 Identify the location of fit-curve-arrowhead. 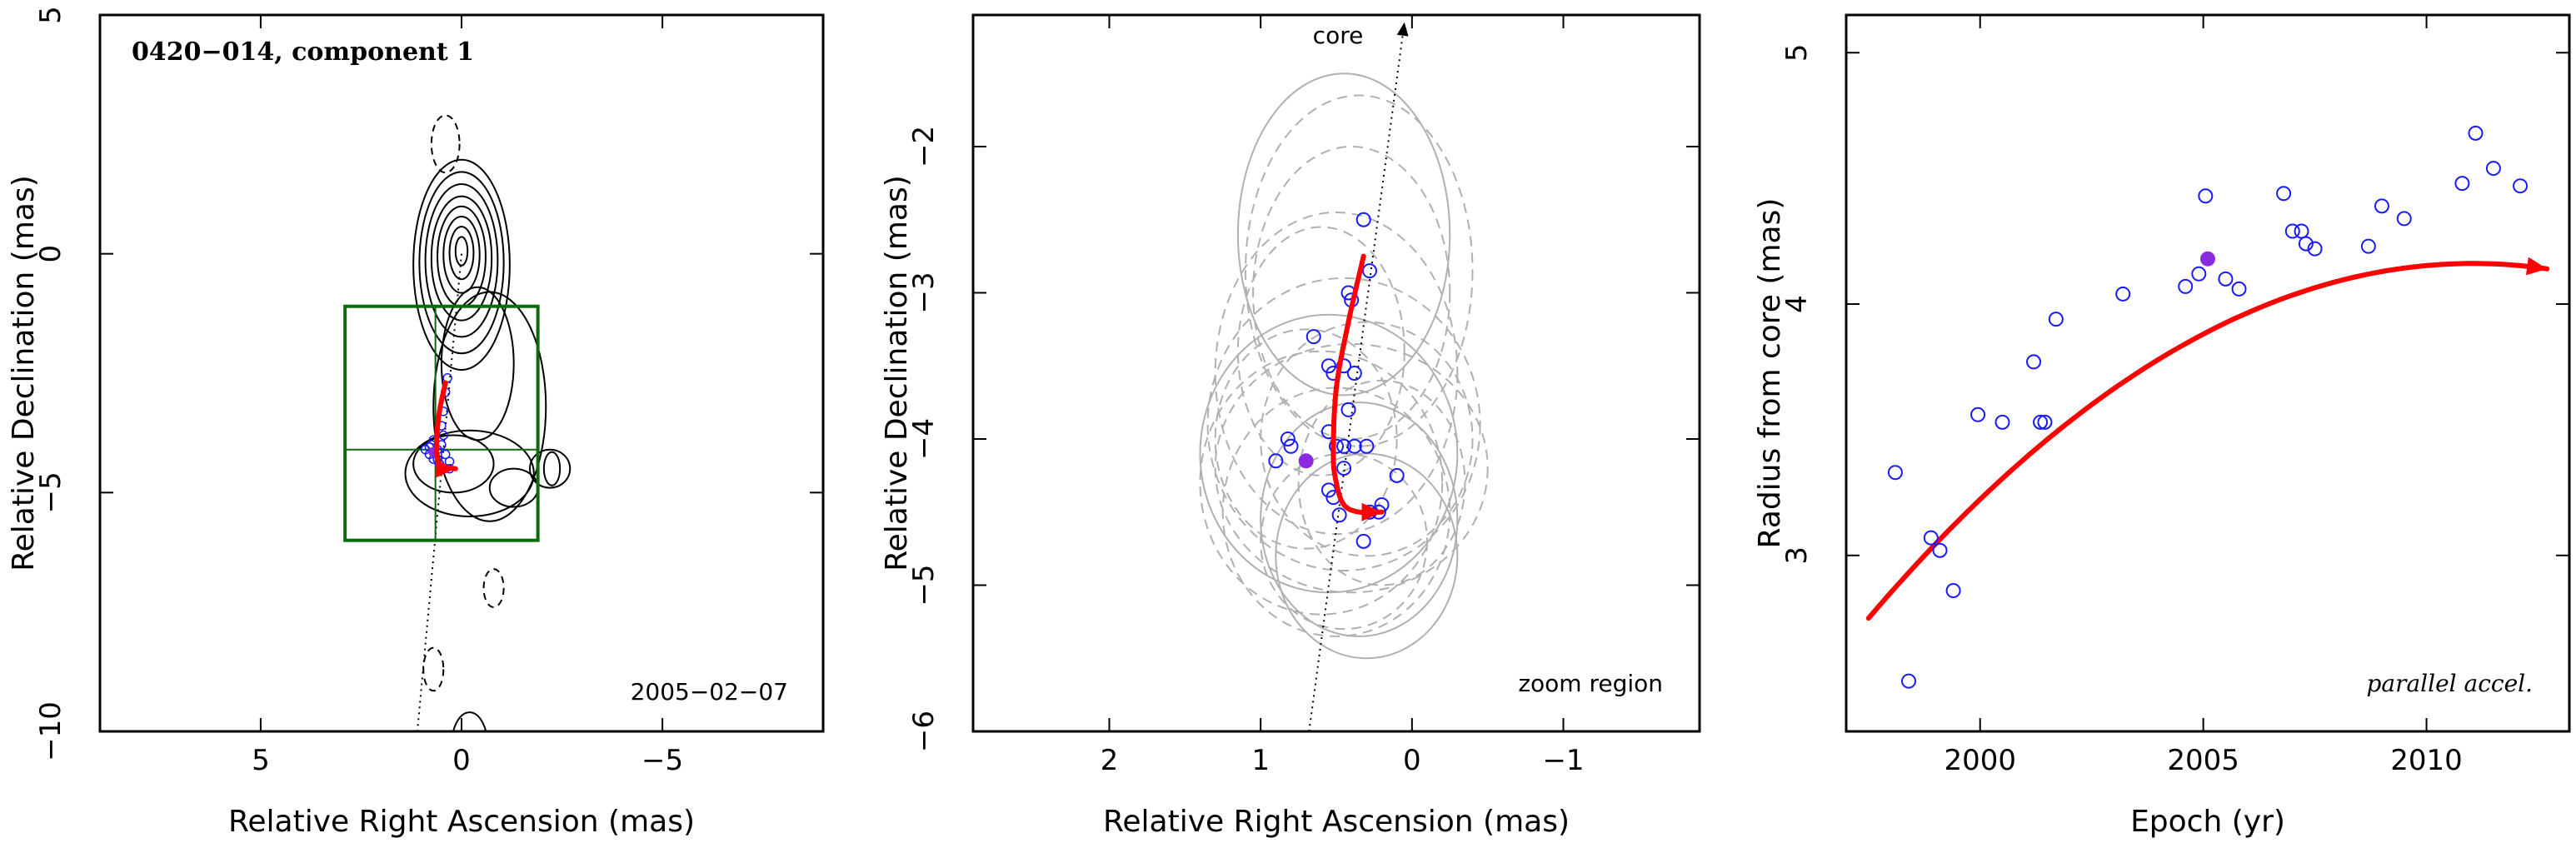
(2536, 266).